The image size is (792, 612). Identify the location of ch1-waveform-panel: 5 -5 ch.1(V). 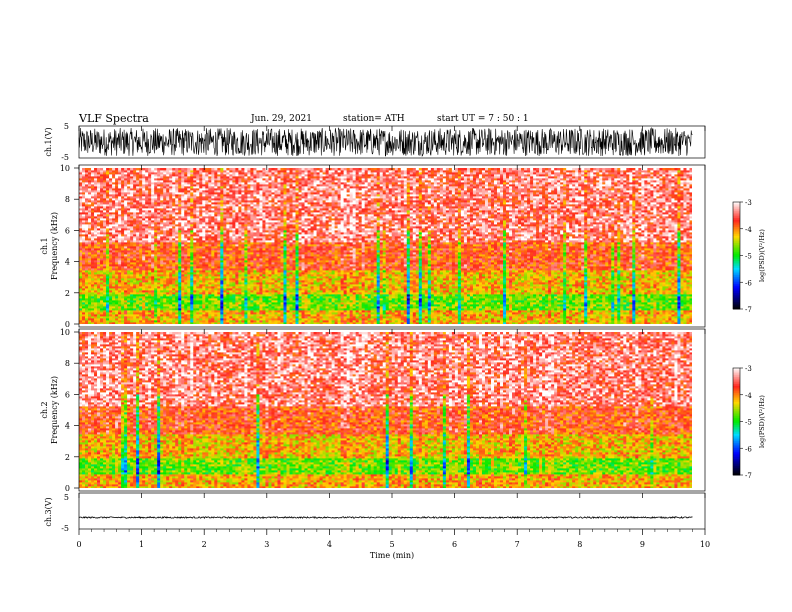
(374, 142).